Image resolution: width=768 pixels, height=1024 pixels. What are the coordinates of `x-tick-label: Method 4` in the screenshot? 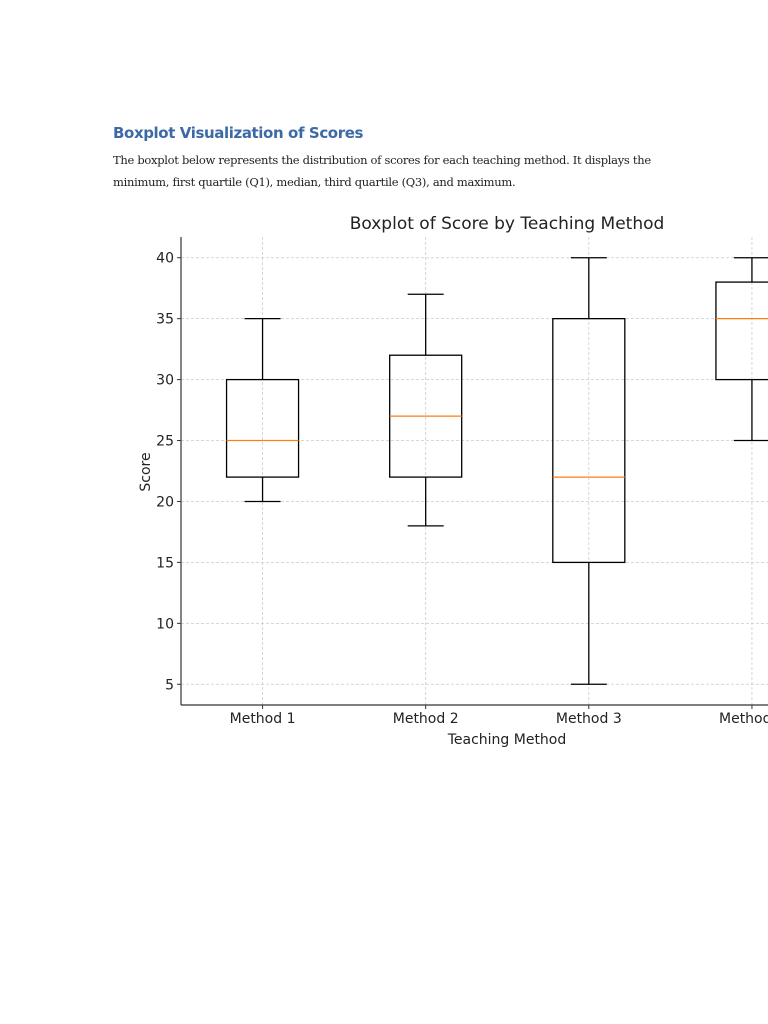 It's located at (743, 719).